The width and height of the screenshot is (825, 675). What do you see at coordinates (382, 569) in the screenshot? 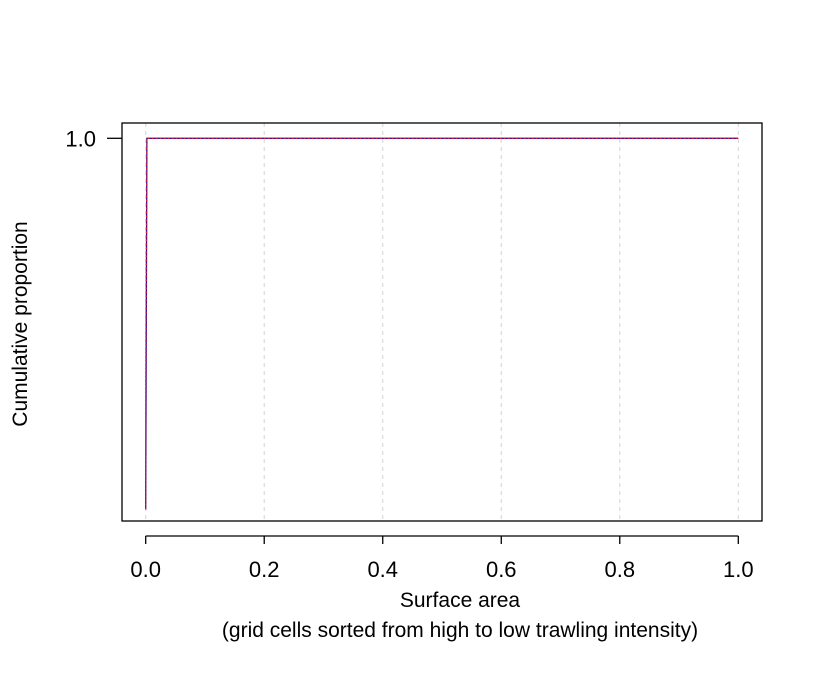
I see `x-tick-label-2: 0.4` at bounding box center [382, 569].